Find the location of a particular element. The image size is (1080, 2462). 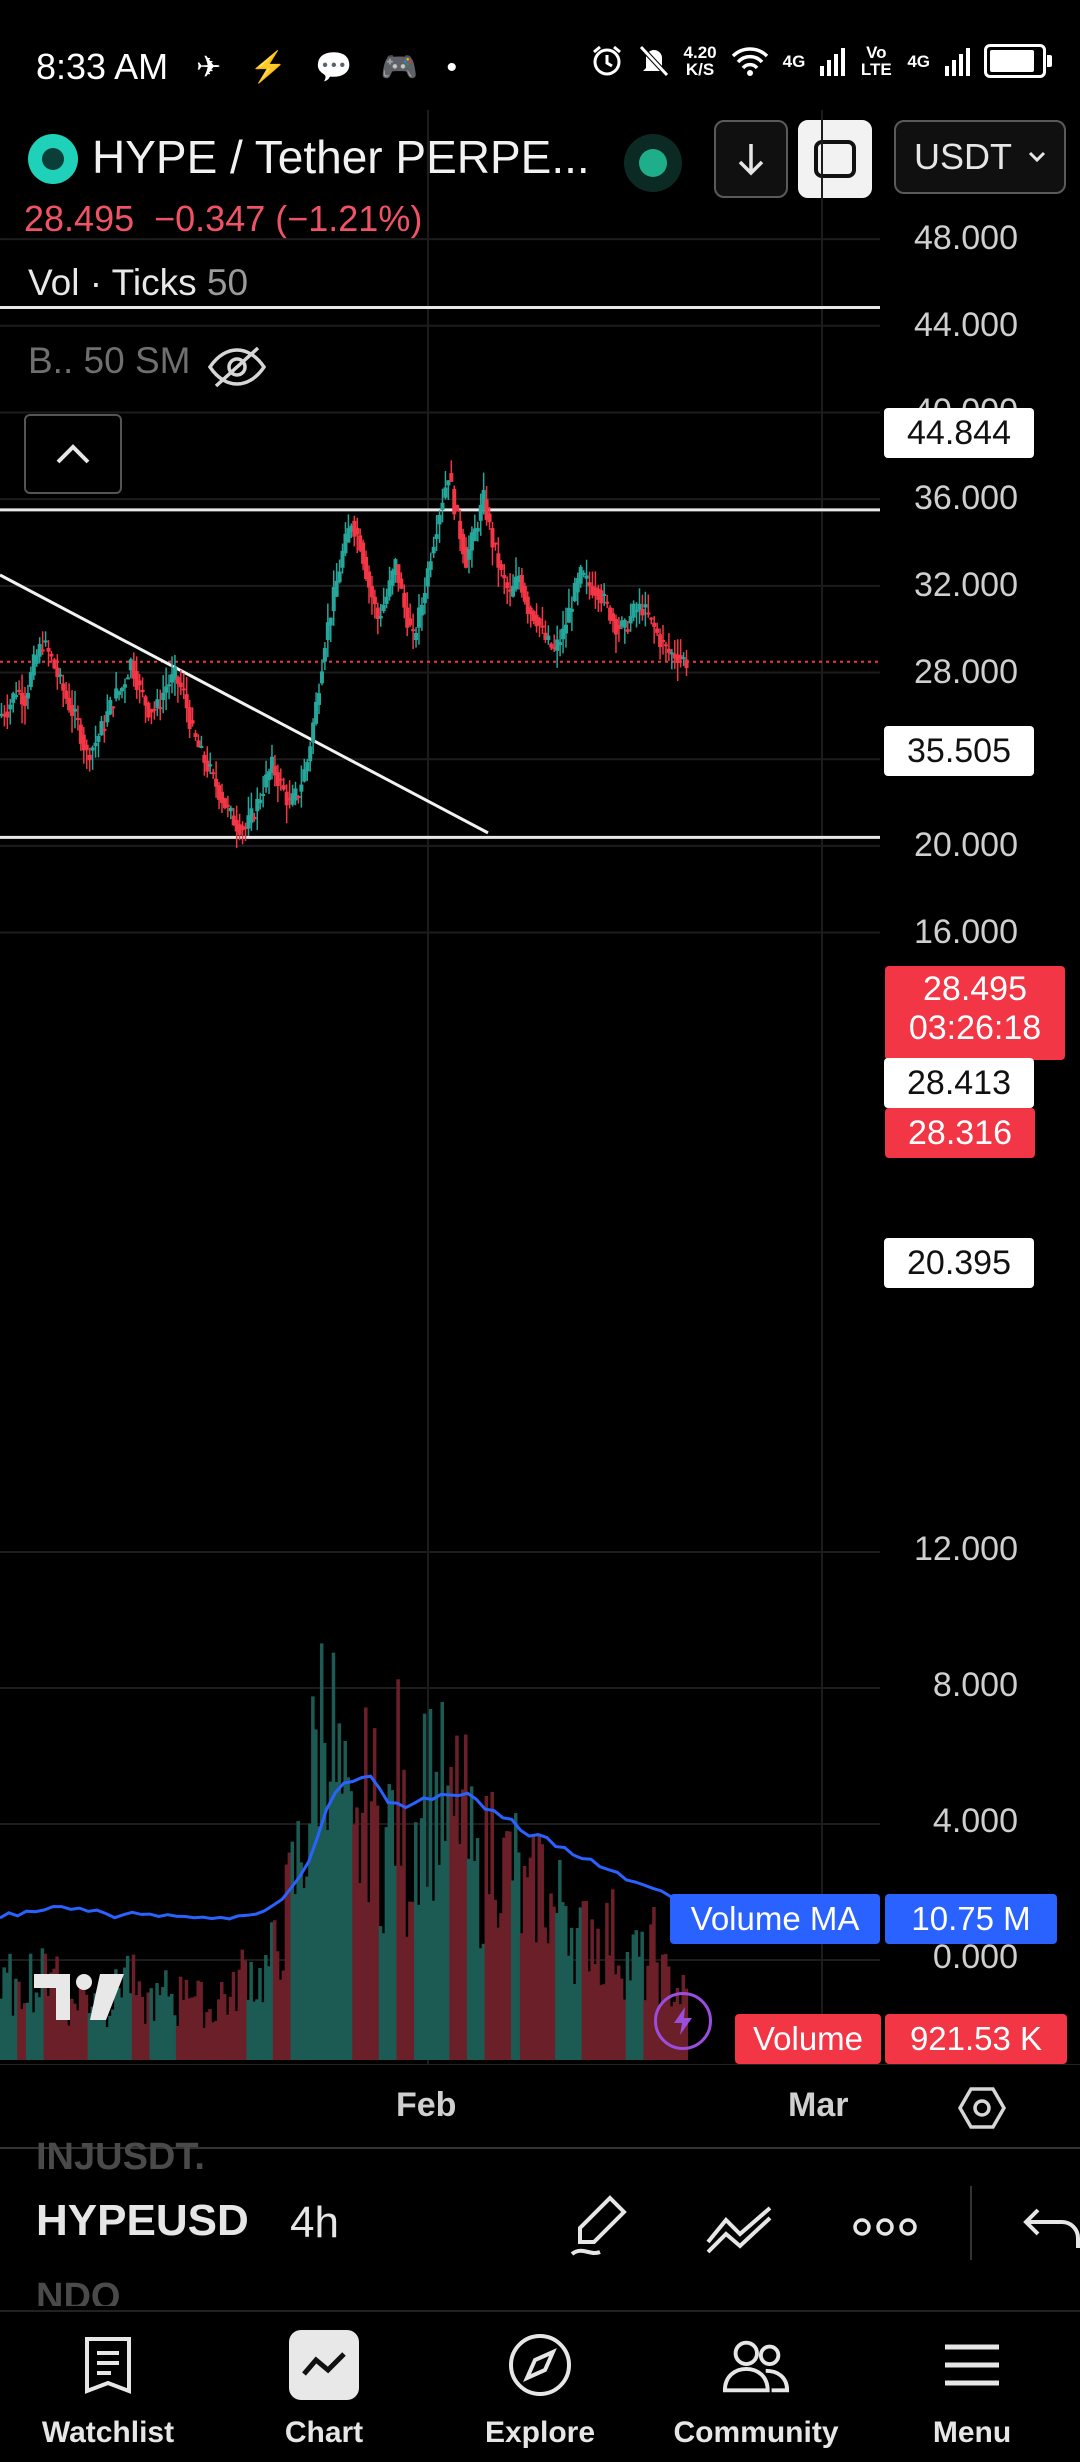

more-icon is located at coordinates (885, 2227).